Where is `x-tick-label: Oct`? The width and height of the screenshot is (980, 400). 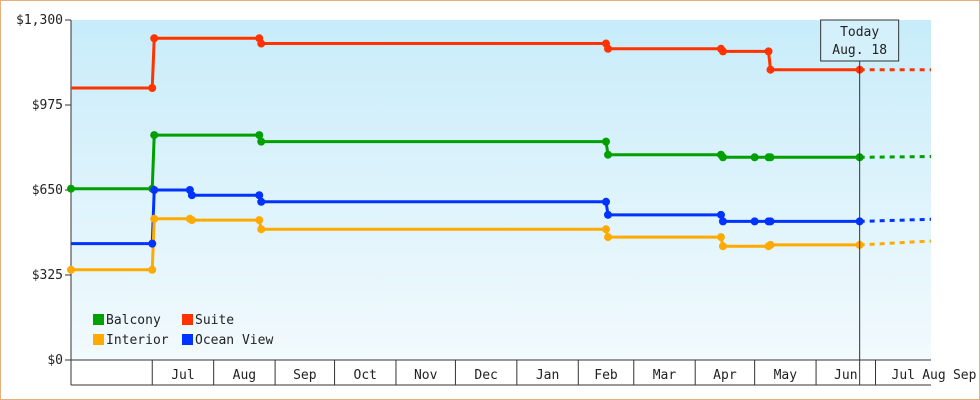 x-tick-label: Oct is located at coordinates (365, 375).